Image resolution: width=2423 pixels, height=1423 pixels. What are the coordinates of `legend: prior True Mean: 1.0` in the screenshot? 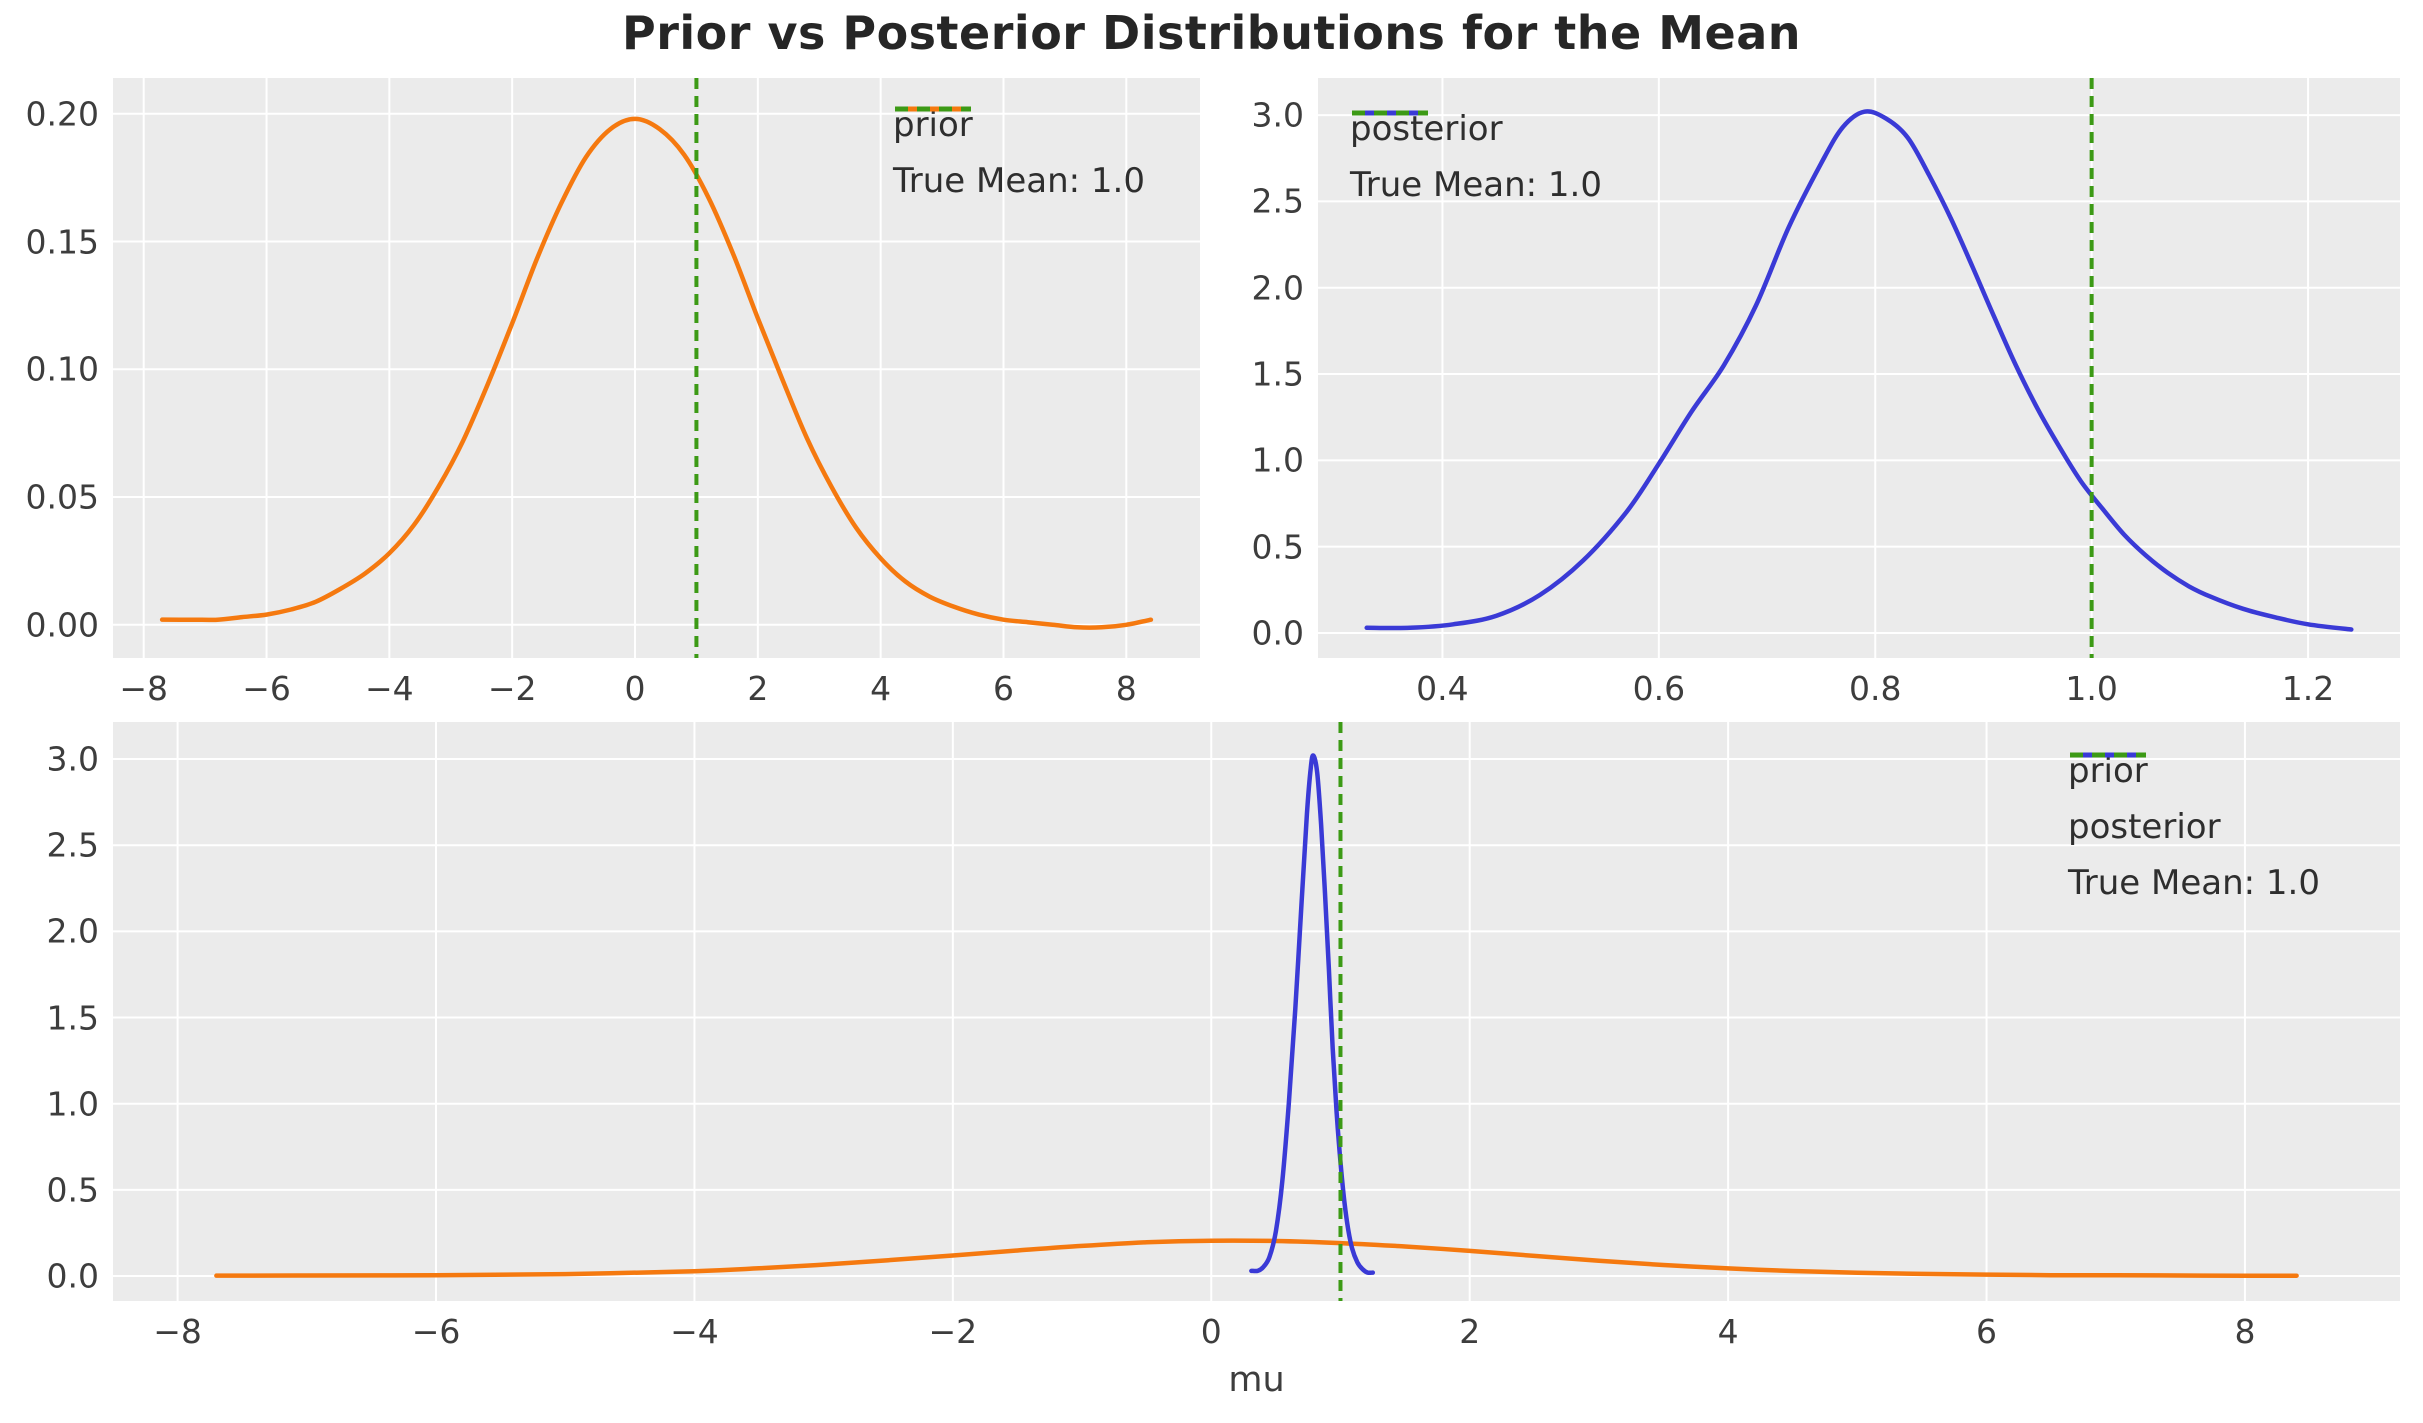 It's located at (1019, 153).